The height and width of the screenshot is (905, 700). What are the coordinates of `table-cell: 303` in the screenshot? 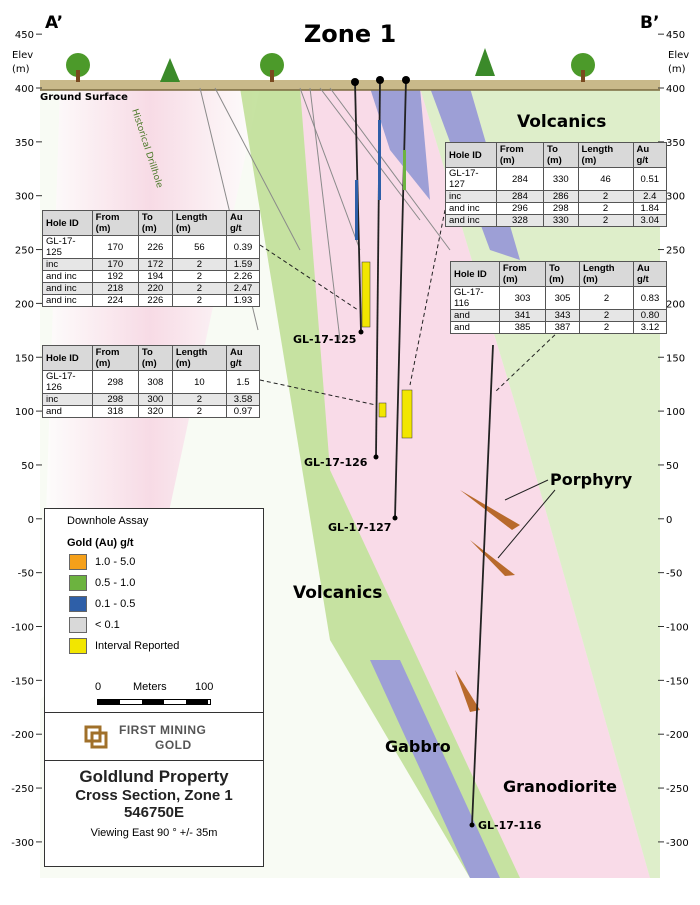 It's located at (522, 298).